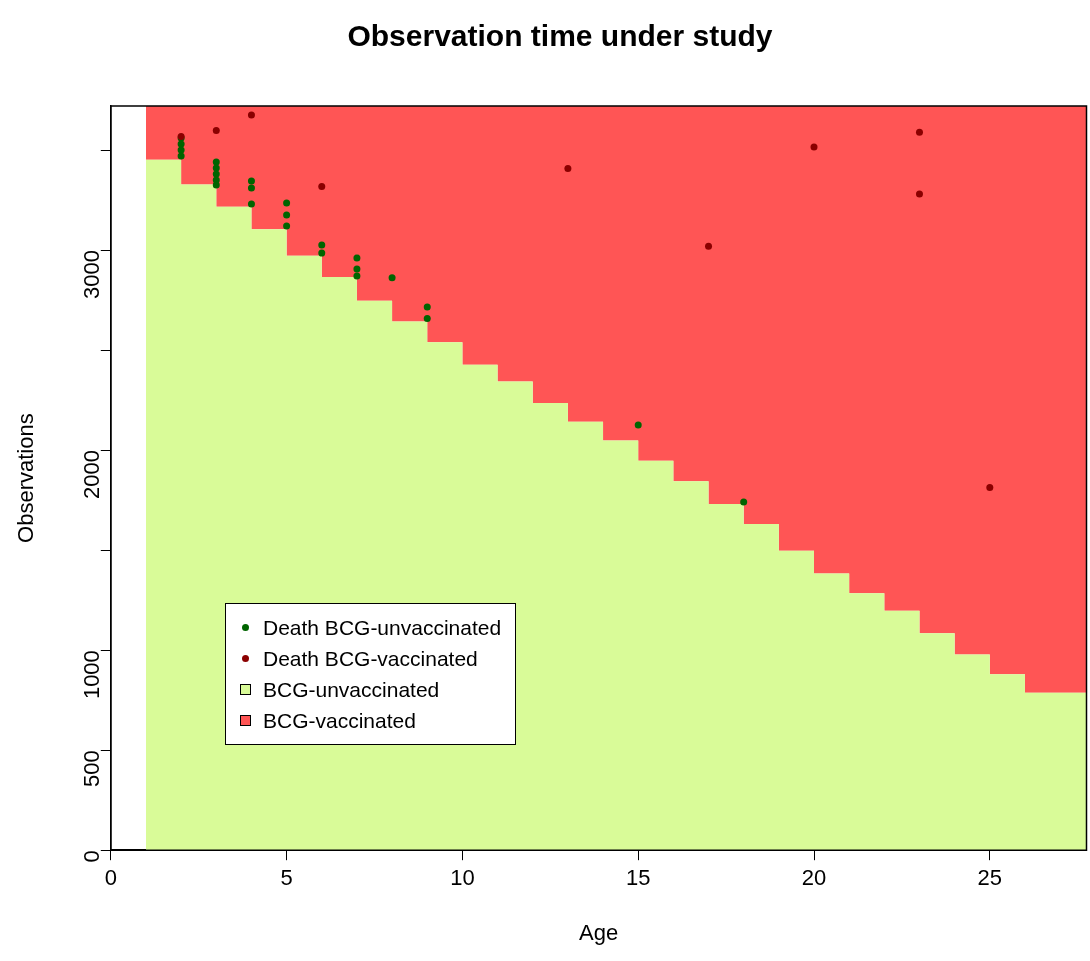 The height and width of the screenshot is (961, 1090). Describe the element at coordinates (91, 856) in the screenshot. I see `y-tick-label: 0` at that location.